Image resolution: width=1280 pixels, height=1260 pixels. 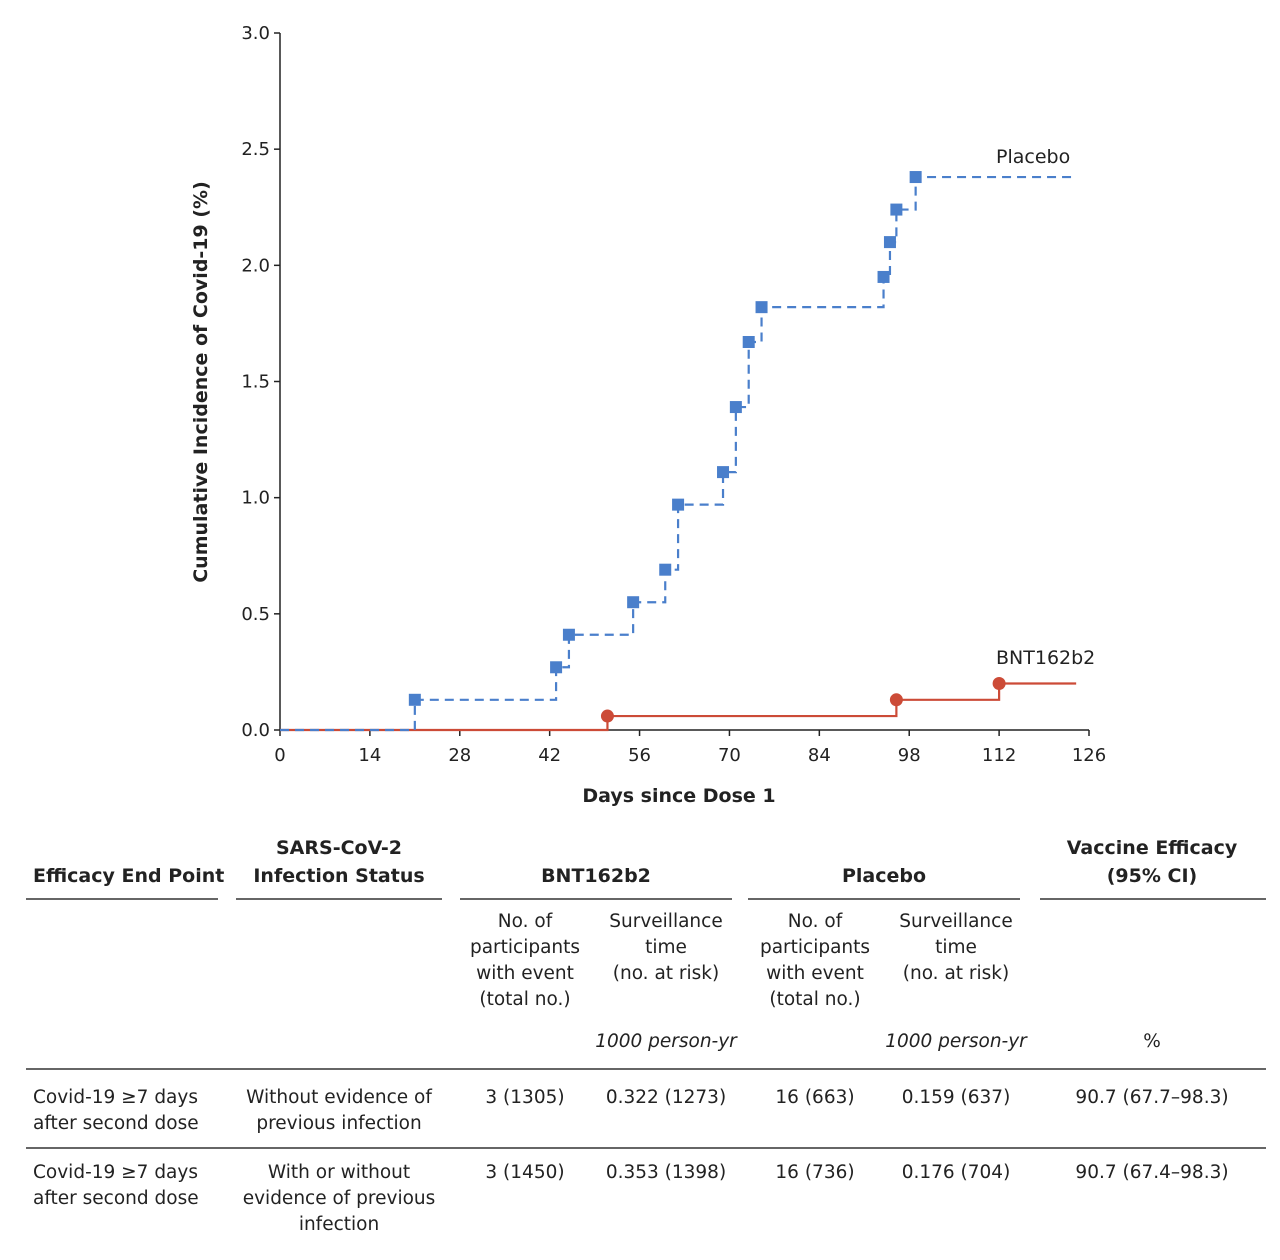 I want to click on row-pl-n: 16 (663), so click(x=815, y=1097).